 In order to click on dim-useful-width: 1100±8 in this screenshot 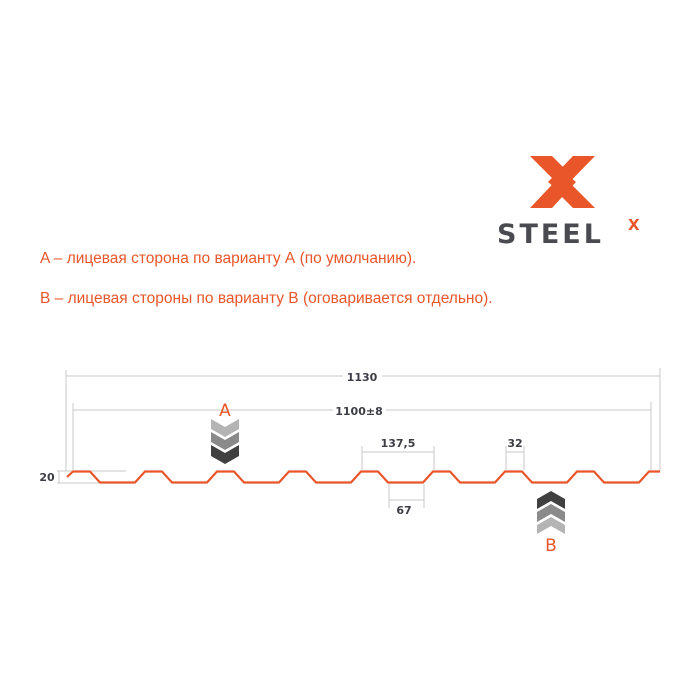, I will do `click(359, 411)`.